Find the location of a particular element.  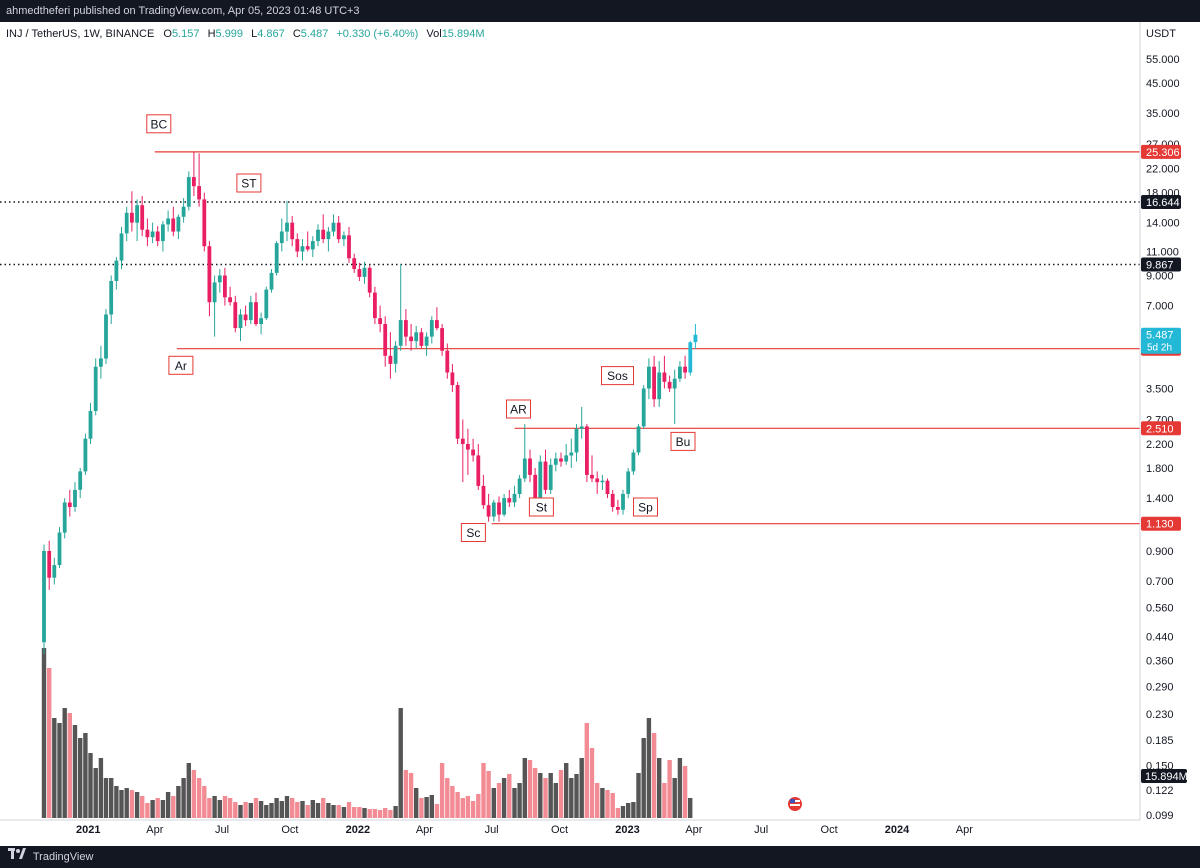

annotation-text: Sos is located at coordinates (617, 376).